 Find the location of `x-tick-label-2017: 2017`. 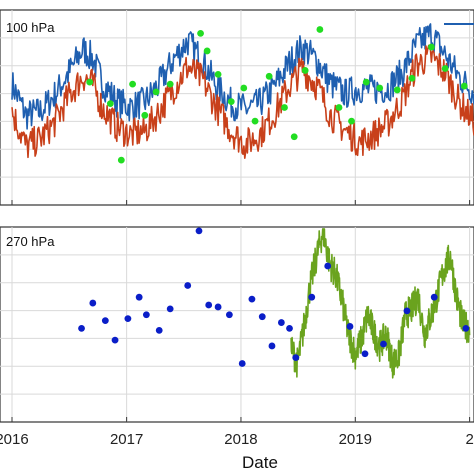

x-tick-label-2017: 2017 is located at coordinates (126, 439).